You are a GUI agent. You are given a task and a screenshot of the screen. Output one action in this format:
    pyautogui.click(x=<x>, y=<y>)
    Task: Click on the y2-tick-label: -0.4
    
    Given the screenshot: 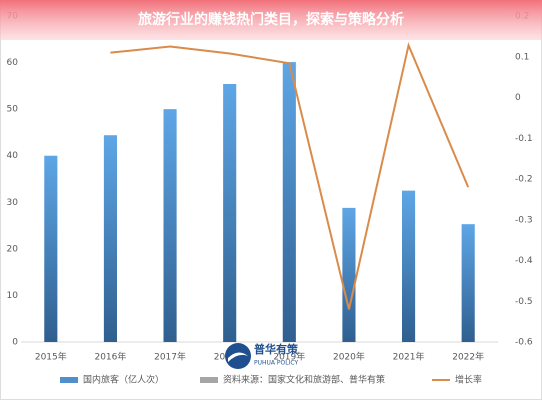 What is the action you would take?
    pyautogui.click(x=524, y=261)
    